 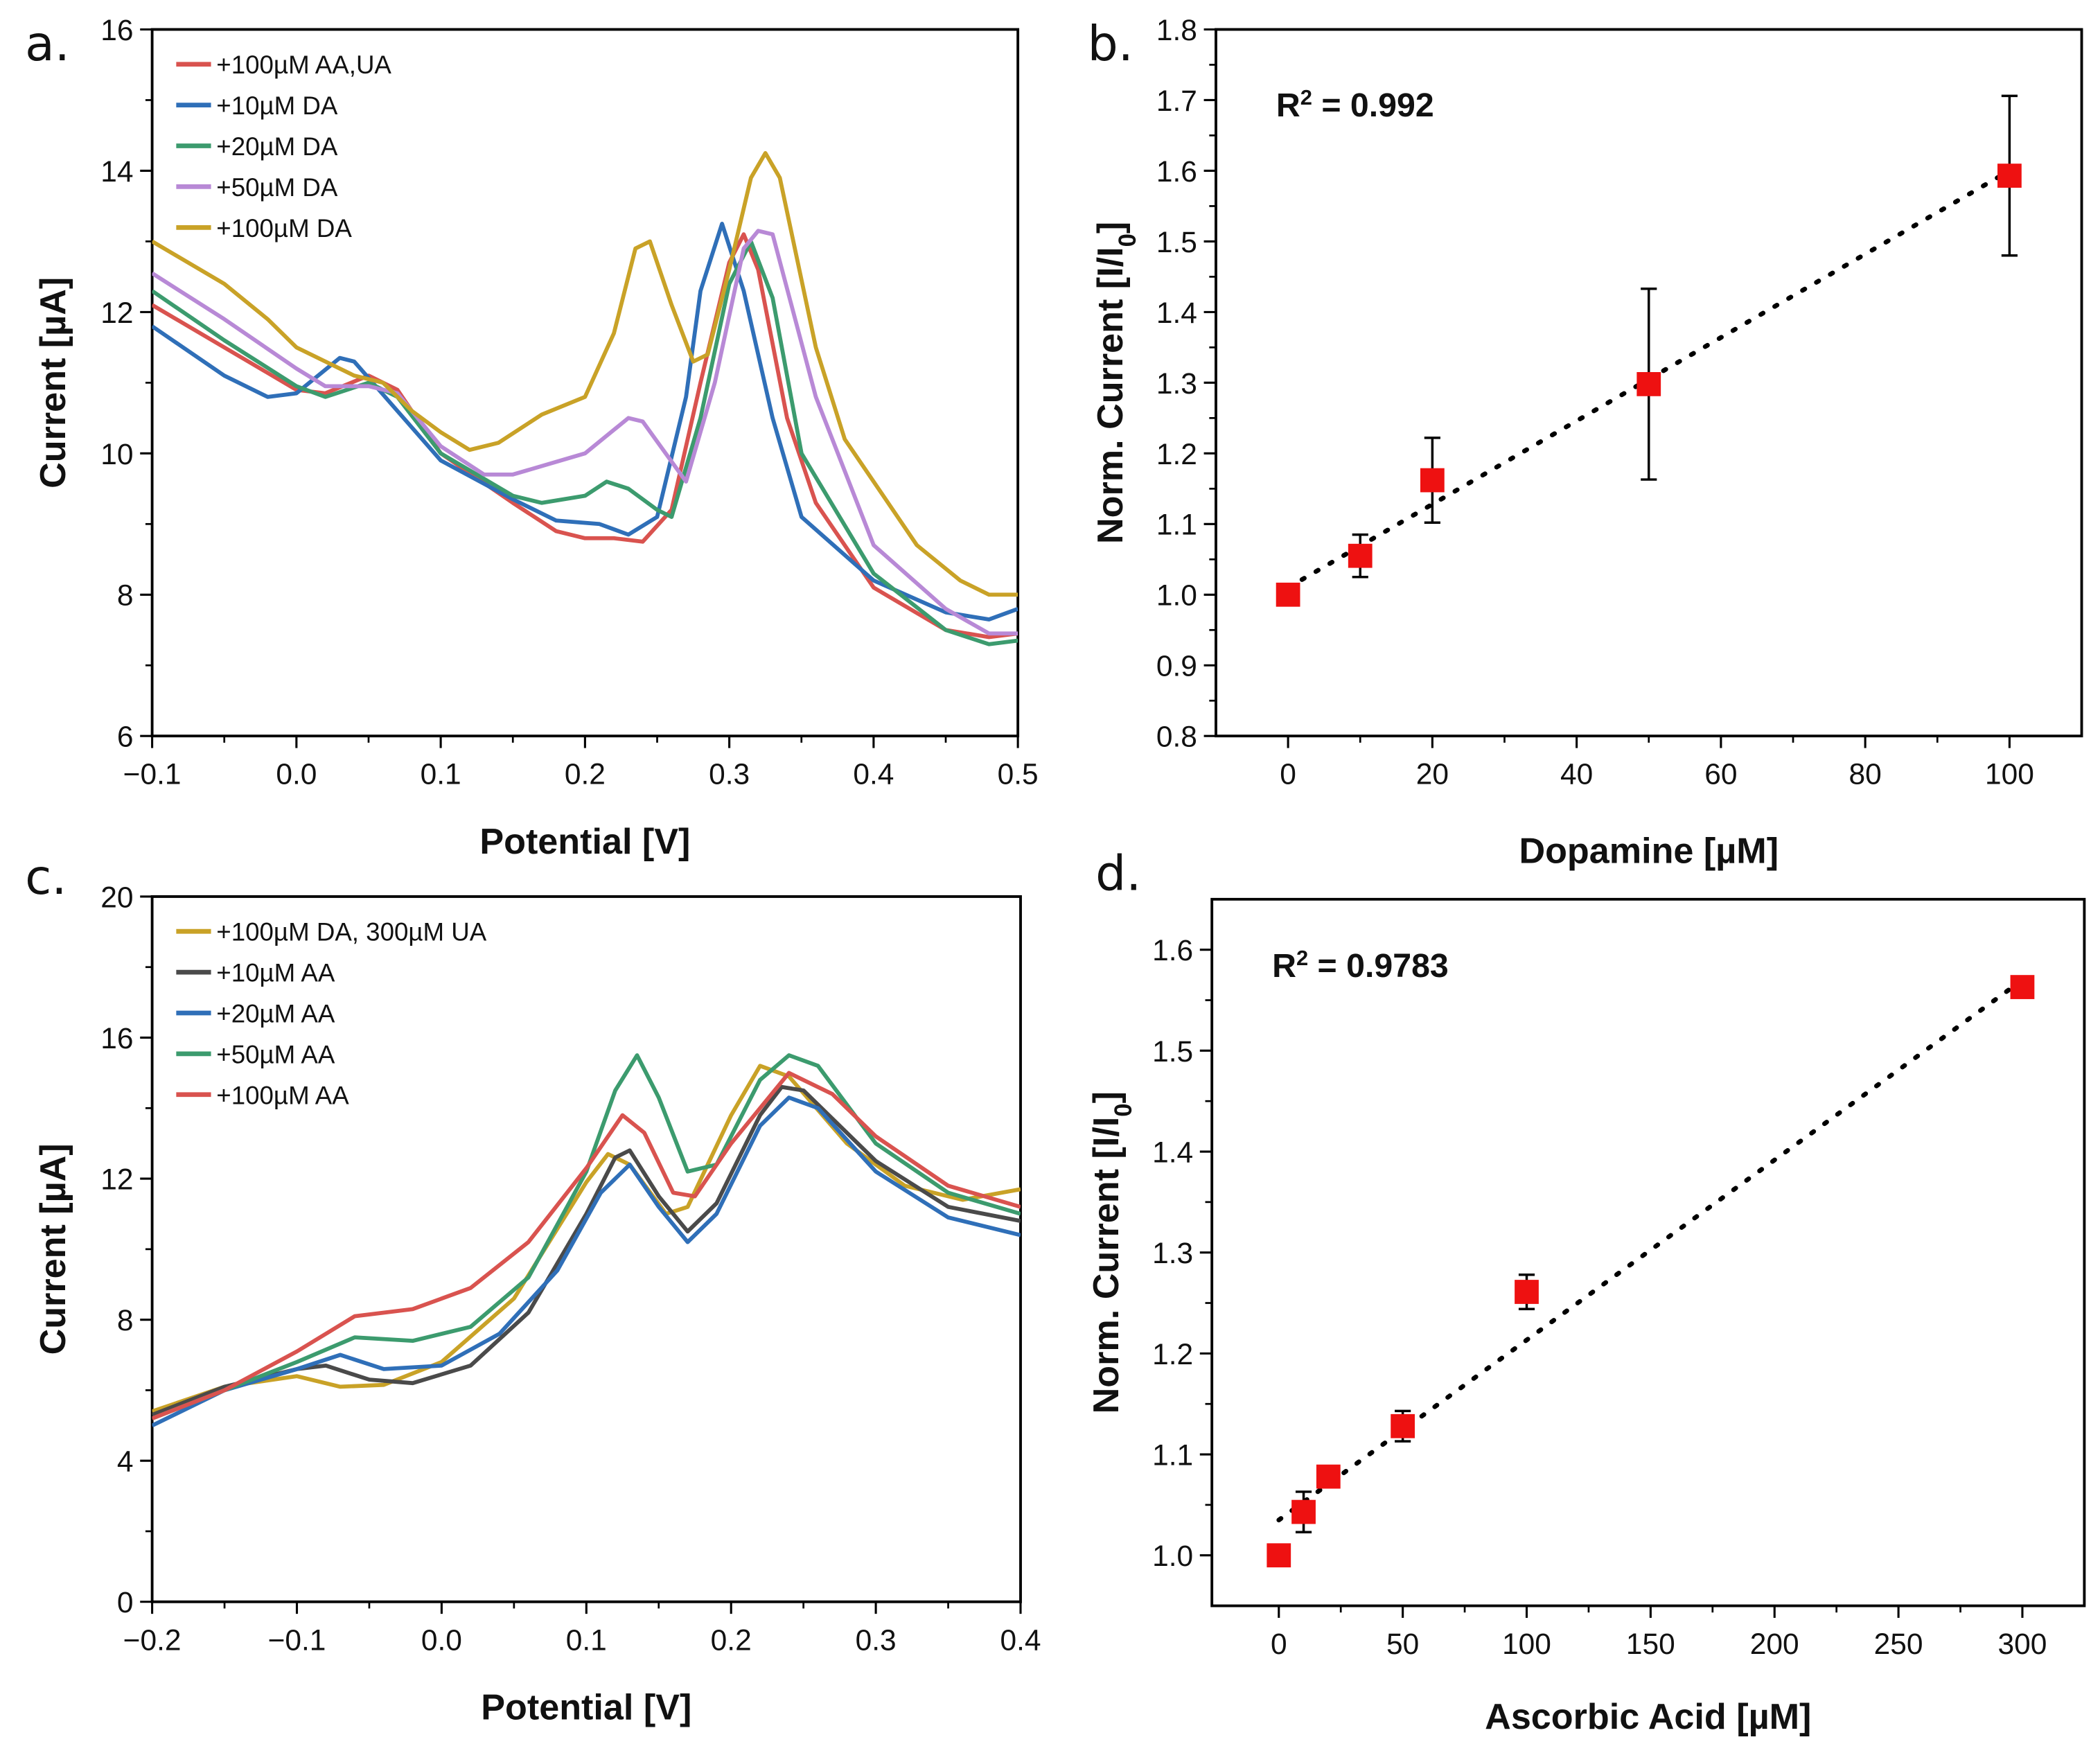 What do you see at coordinates (303, 65) in the screenshot?
I see `legend-label: +100µM AA,UA` at bounding box center [303, 65].